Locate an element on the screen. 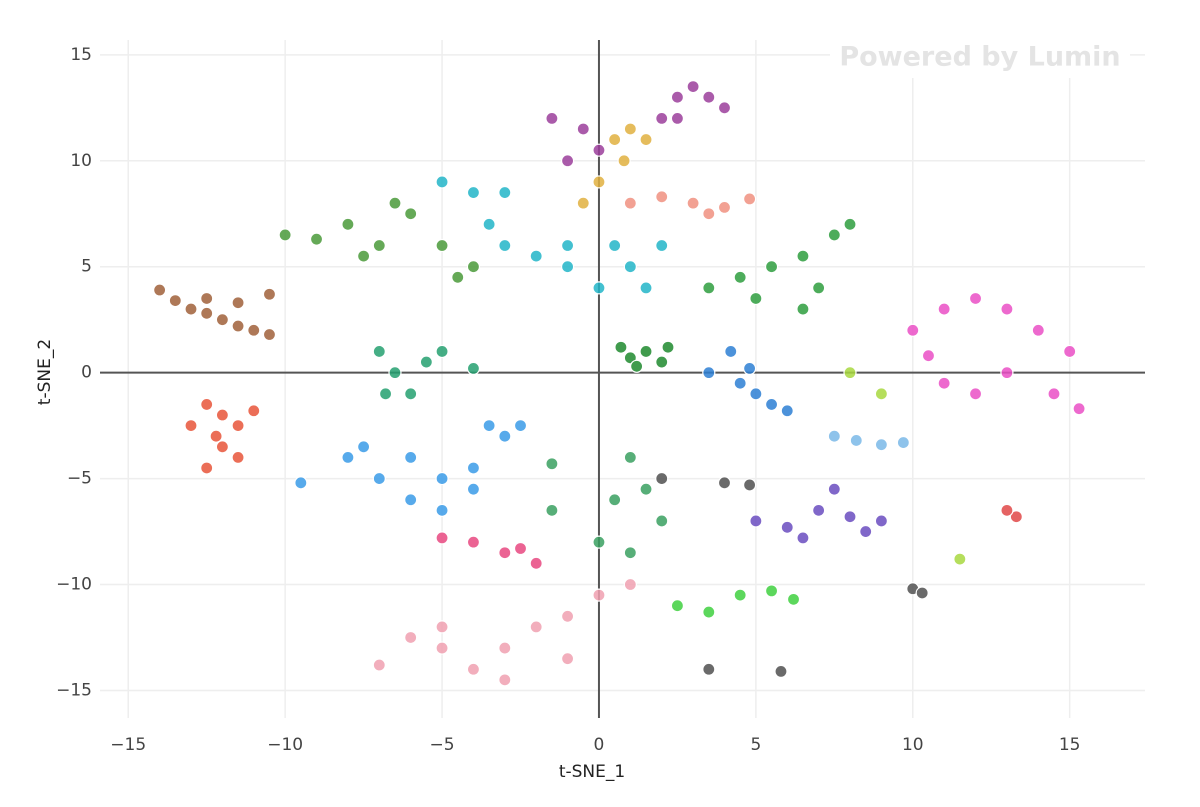 The width and height of the screenshot is (1200, 807). y-axis-title: t-SNE_2 is located at coordinates (45, 372).